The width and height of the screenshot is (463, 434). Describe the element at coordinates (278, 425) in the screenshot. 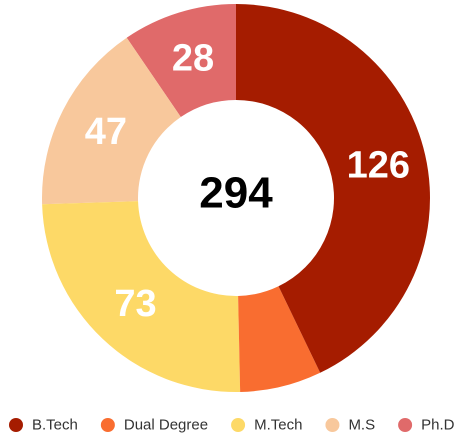

I see `legend-label: M.Tech` at that location.